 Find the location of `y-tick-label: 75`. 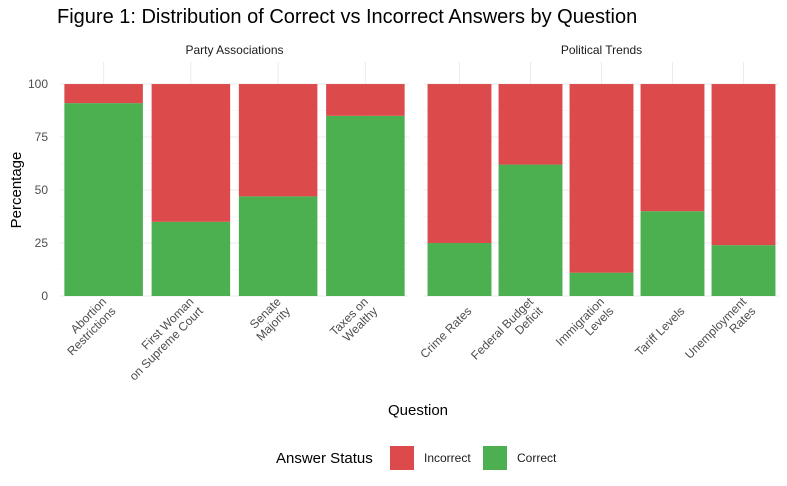

y-tick-label: 75 is located at coordinates (42, 137).